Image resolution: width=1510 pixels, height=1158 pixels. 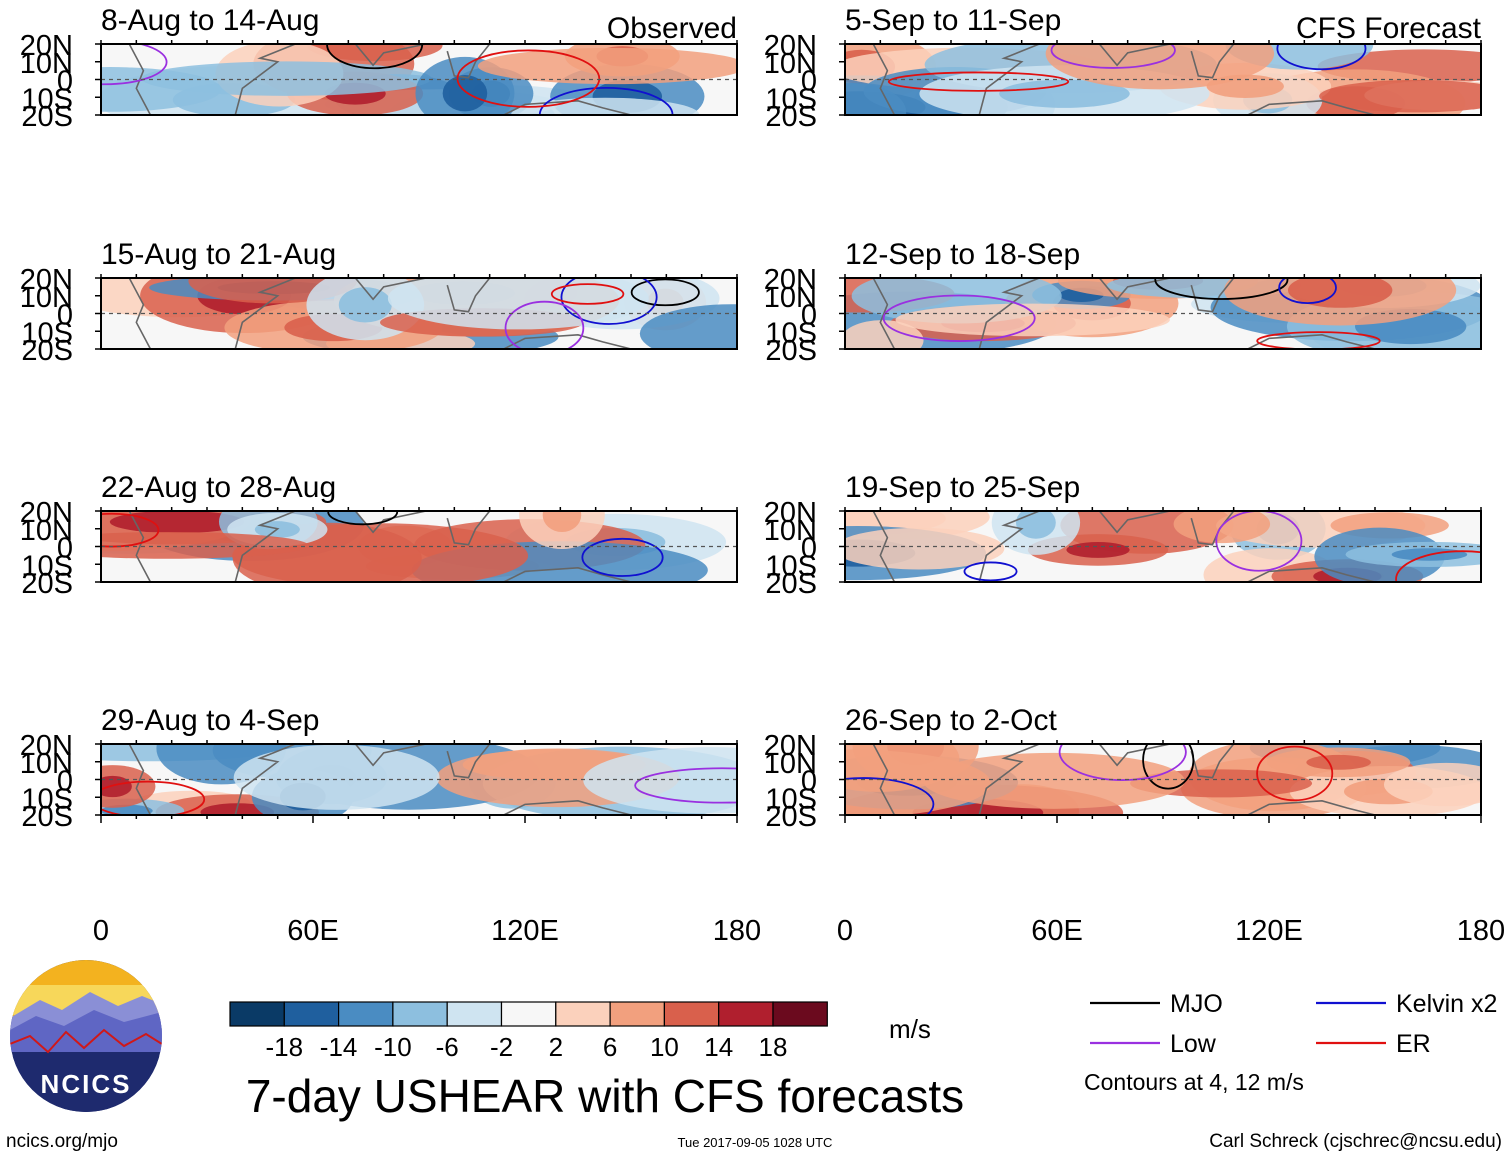 What do you see at coordinates (447, 1047) in the screenshot?
I see `colorbar-tick-label: -6` at bounding box center [447, 1047].